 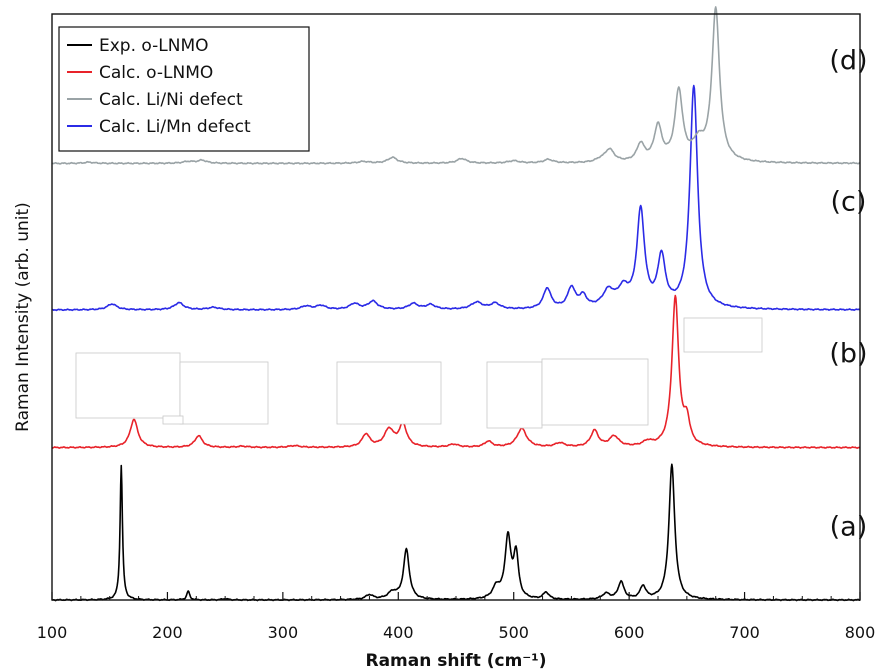 I want to click on legend-entry: Calc. Li/Ni defect, so click(x=171, y=100).